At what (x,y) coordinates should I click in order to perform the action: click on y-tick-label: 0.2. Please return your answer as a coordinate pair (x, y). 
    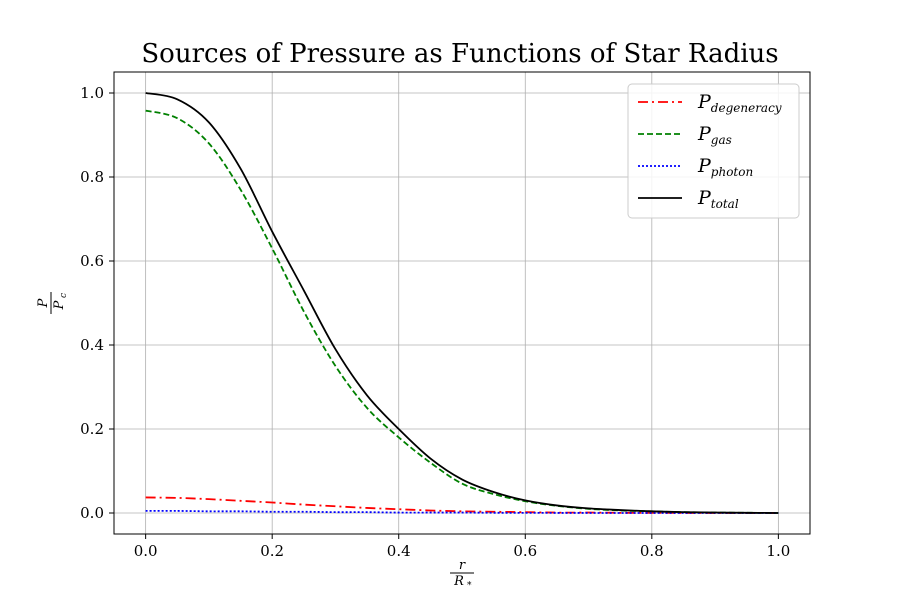
    Looking at the image, I should click on (92, 429).